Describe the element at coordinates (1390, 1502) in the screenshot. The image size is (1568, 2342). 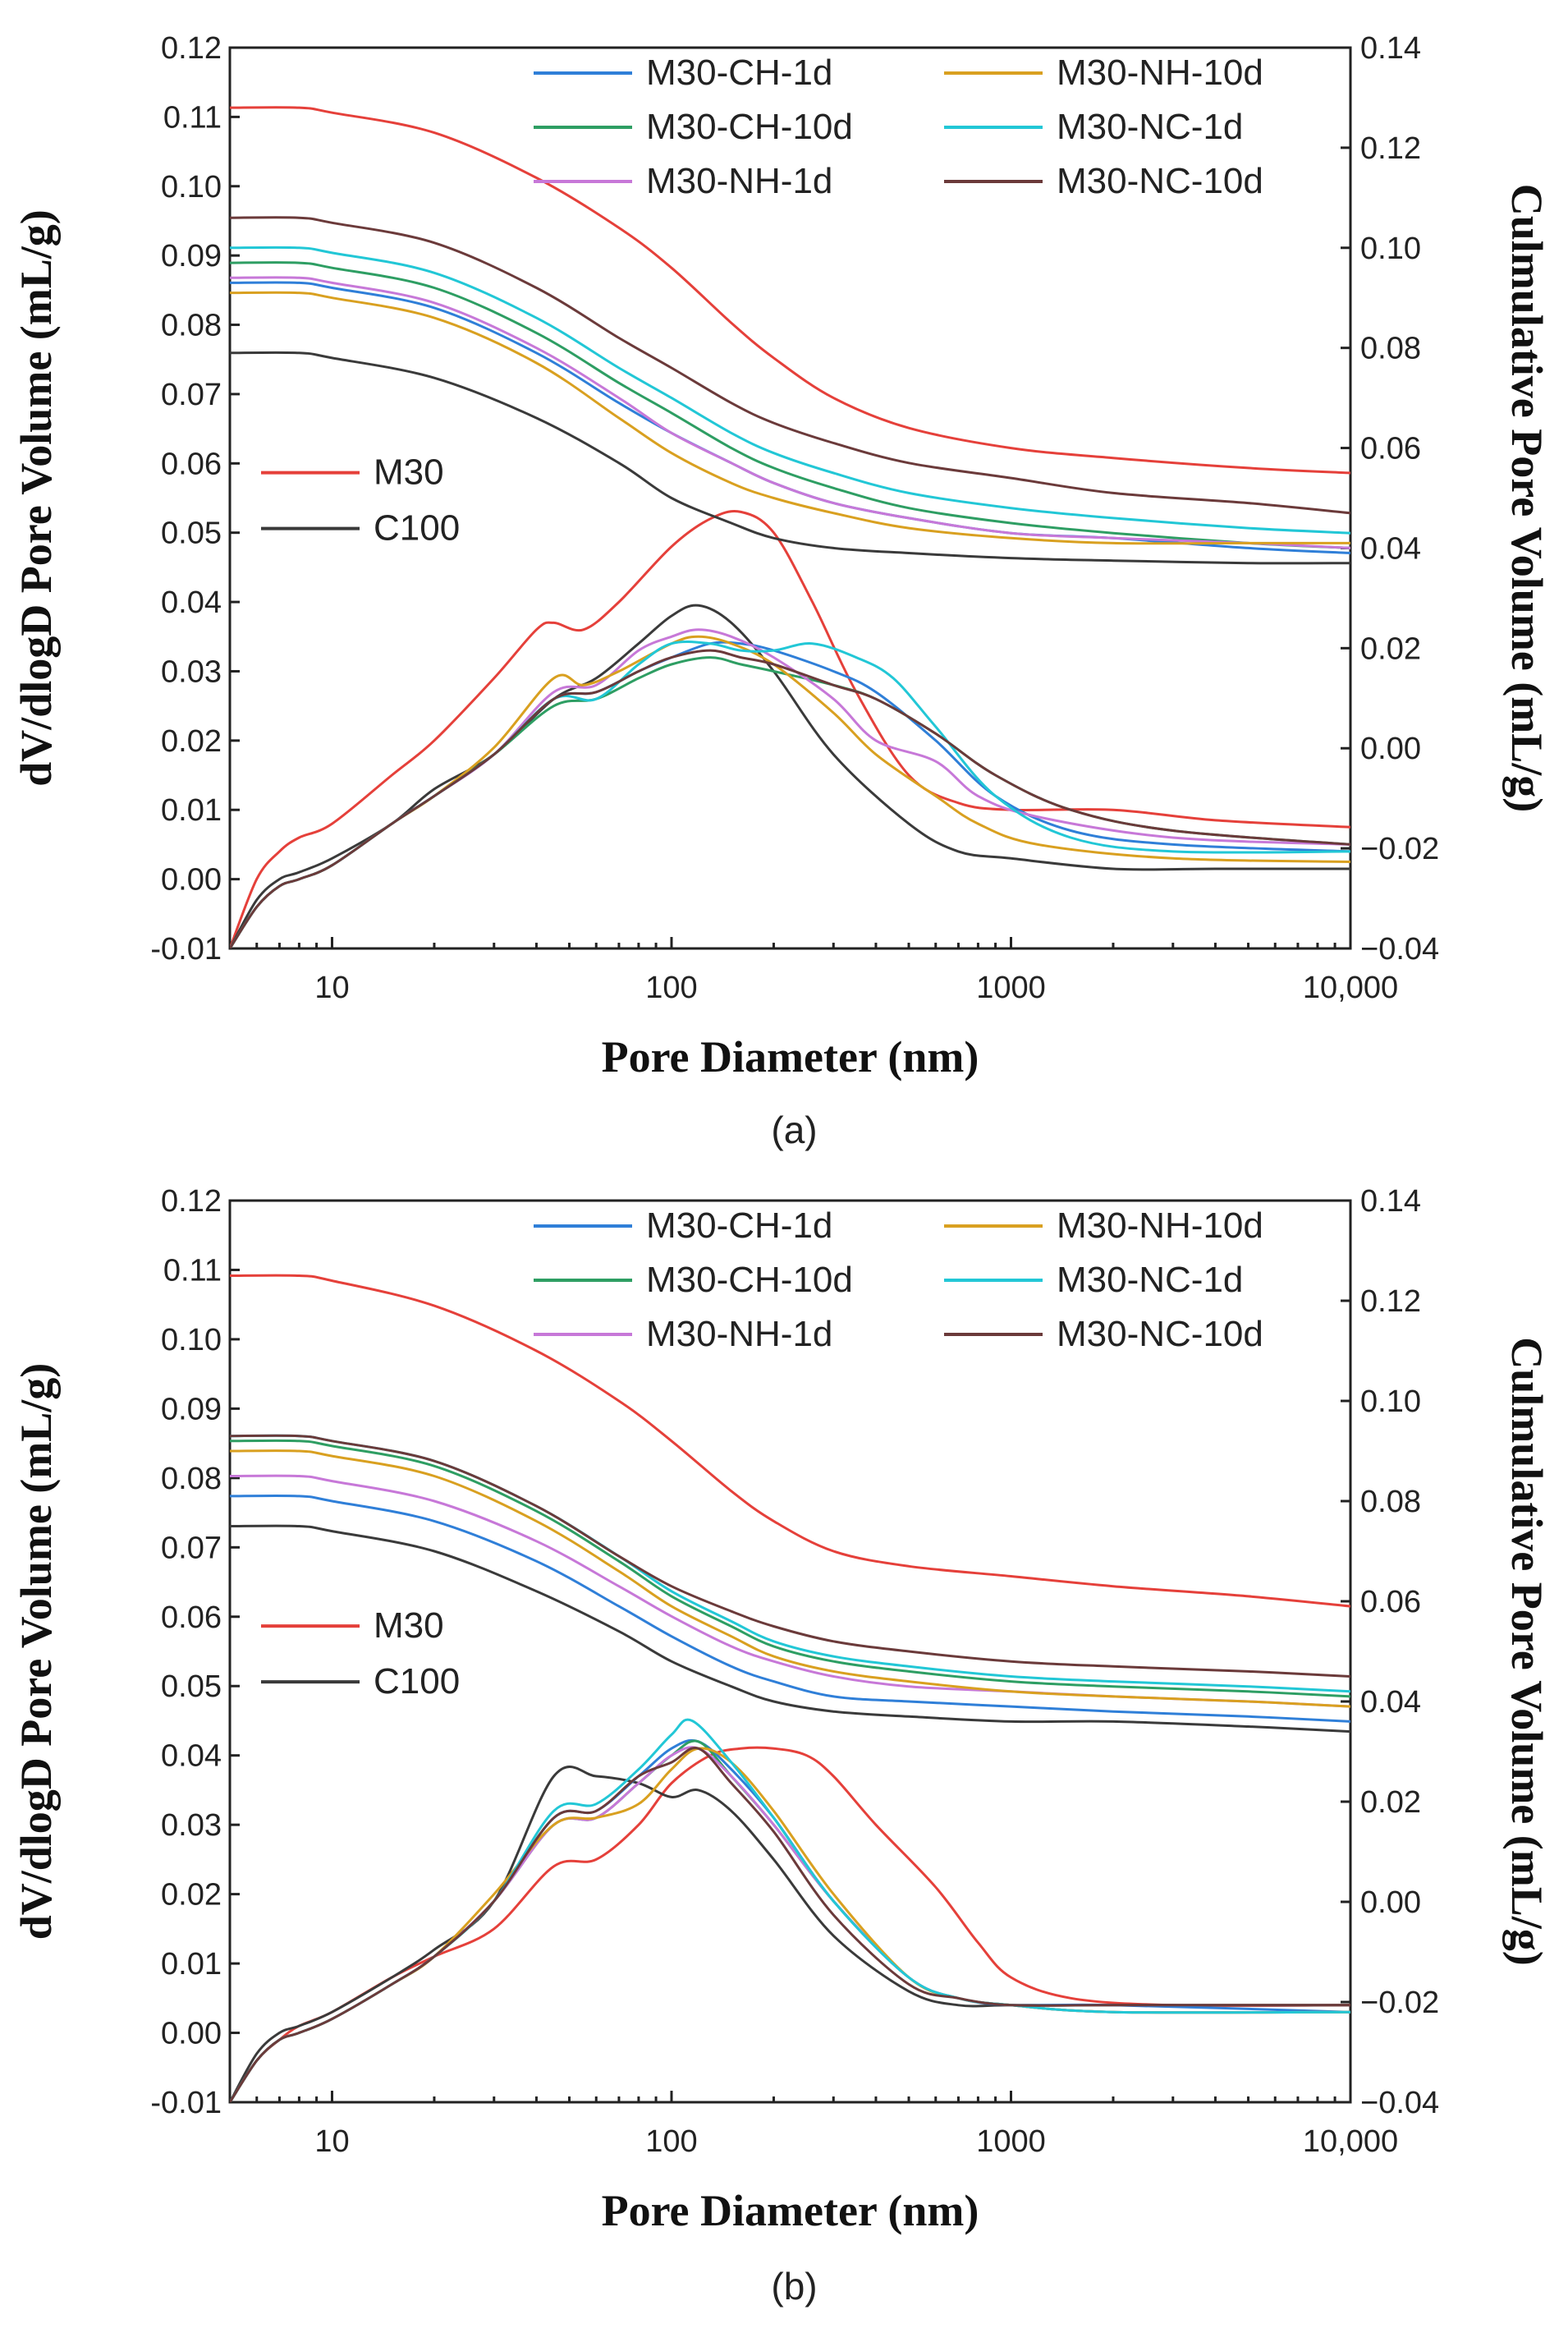
I see `y2-tick-label: 0.08` at that location.